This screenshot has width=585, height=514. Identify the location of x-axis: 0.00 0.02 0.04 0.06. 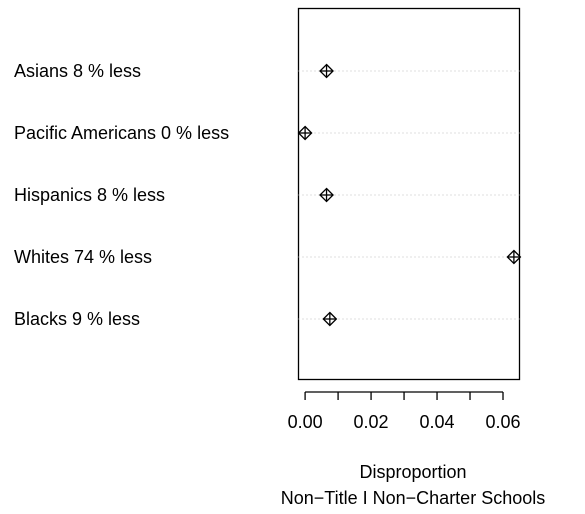
(404, 411).